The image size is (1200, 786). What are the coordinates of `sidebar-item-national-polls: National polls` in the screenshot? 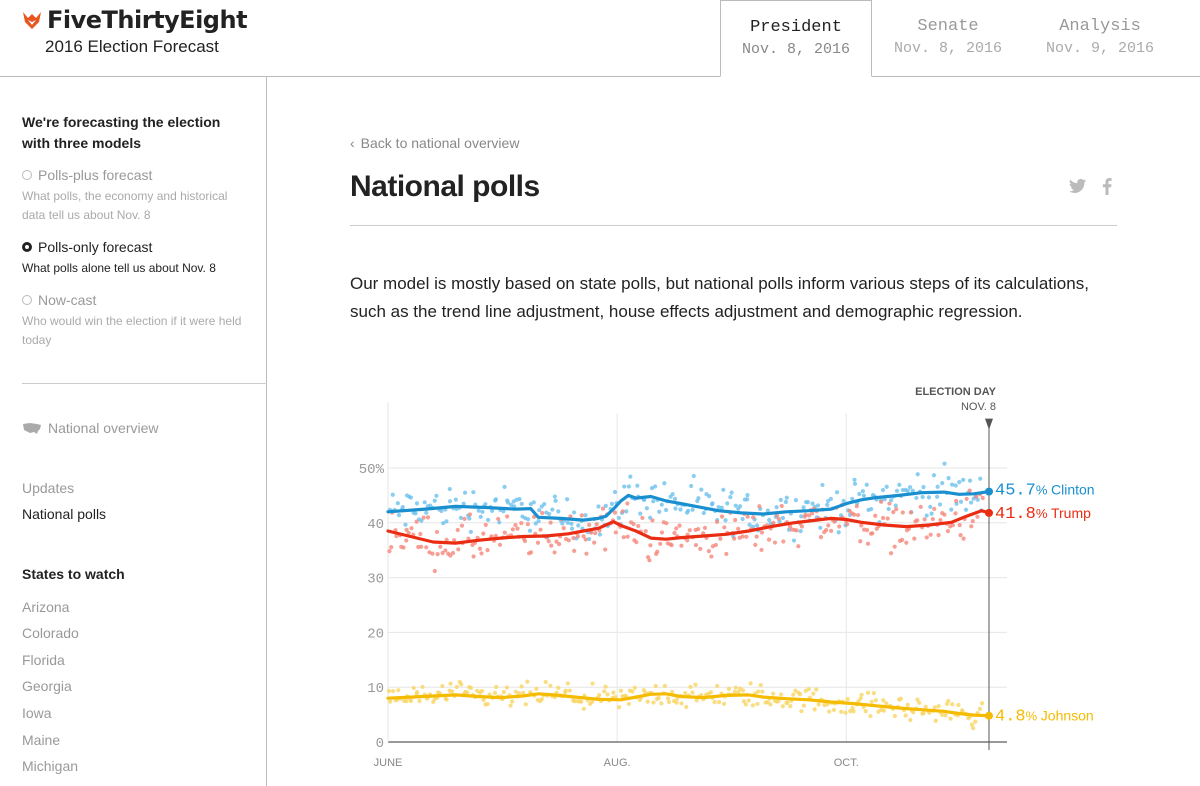 It's located at (64, 514).